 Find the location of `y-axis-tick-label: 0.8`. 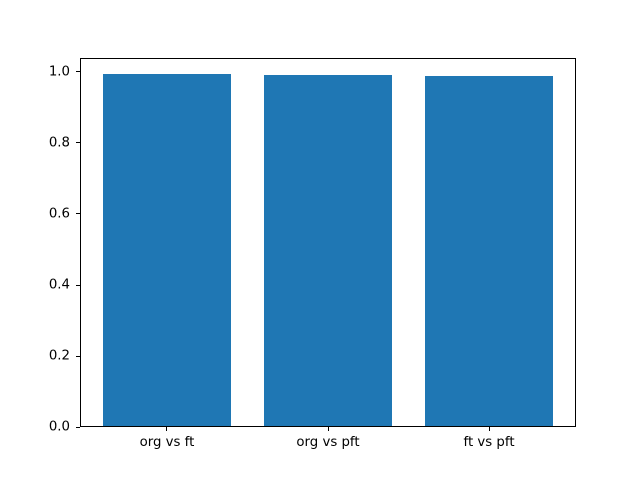

y-axis-tick-label: 0.8 is located at coordinates (59, 143).